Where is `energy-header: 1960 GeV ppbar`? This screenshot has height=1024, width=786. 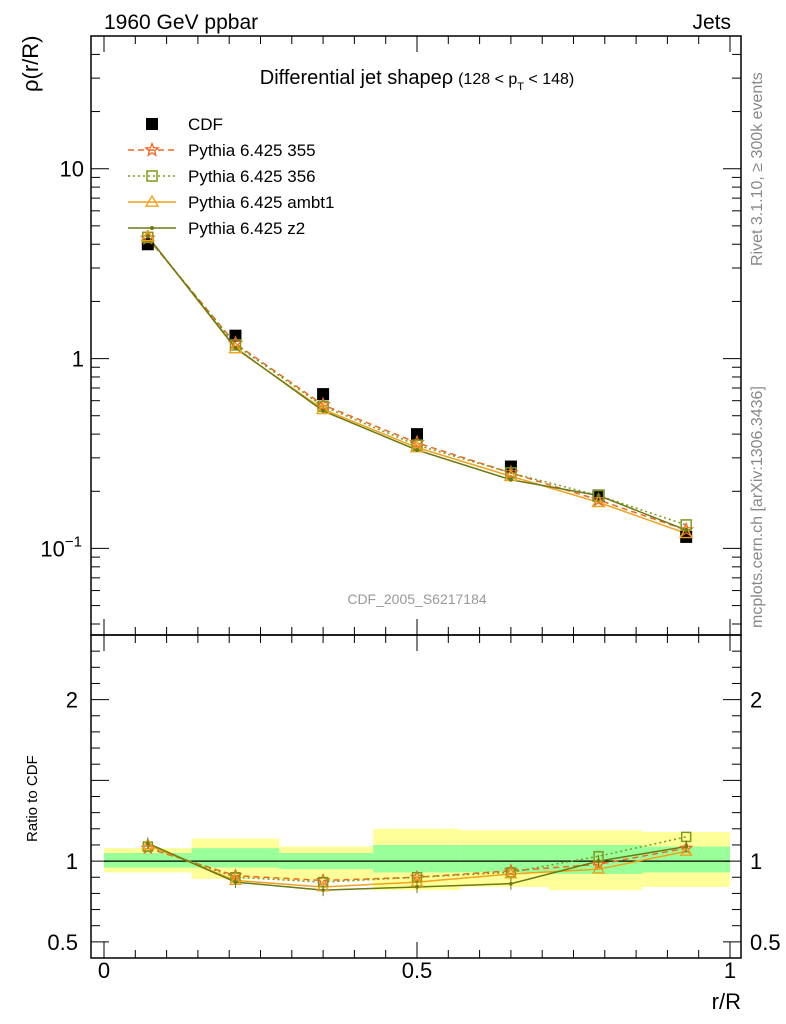 energy-header: 1960 GeV ppbar is located at coordinates (181, 22).